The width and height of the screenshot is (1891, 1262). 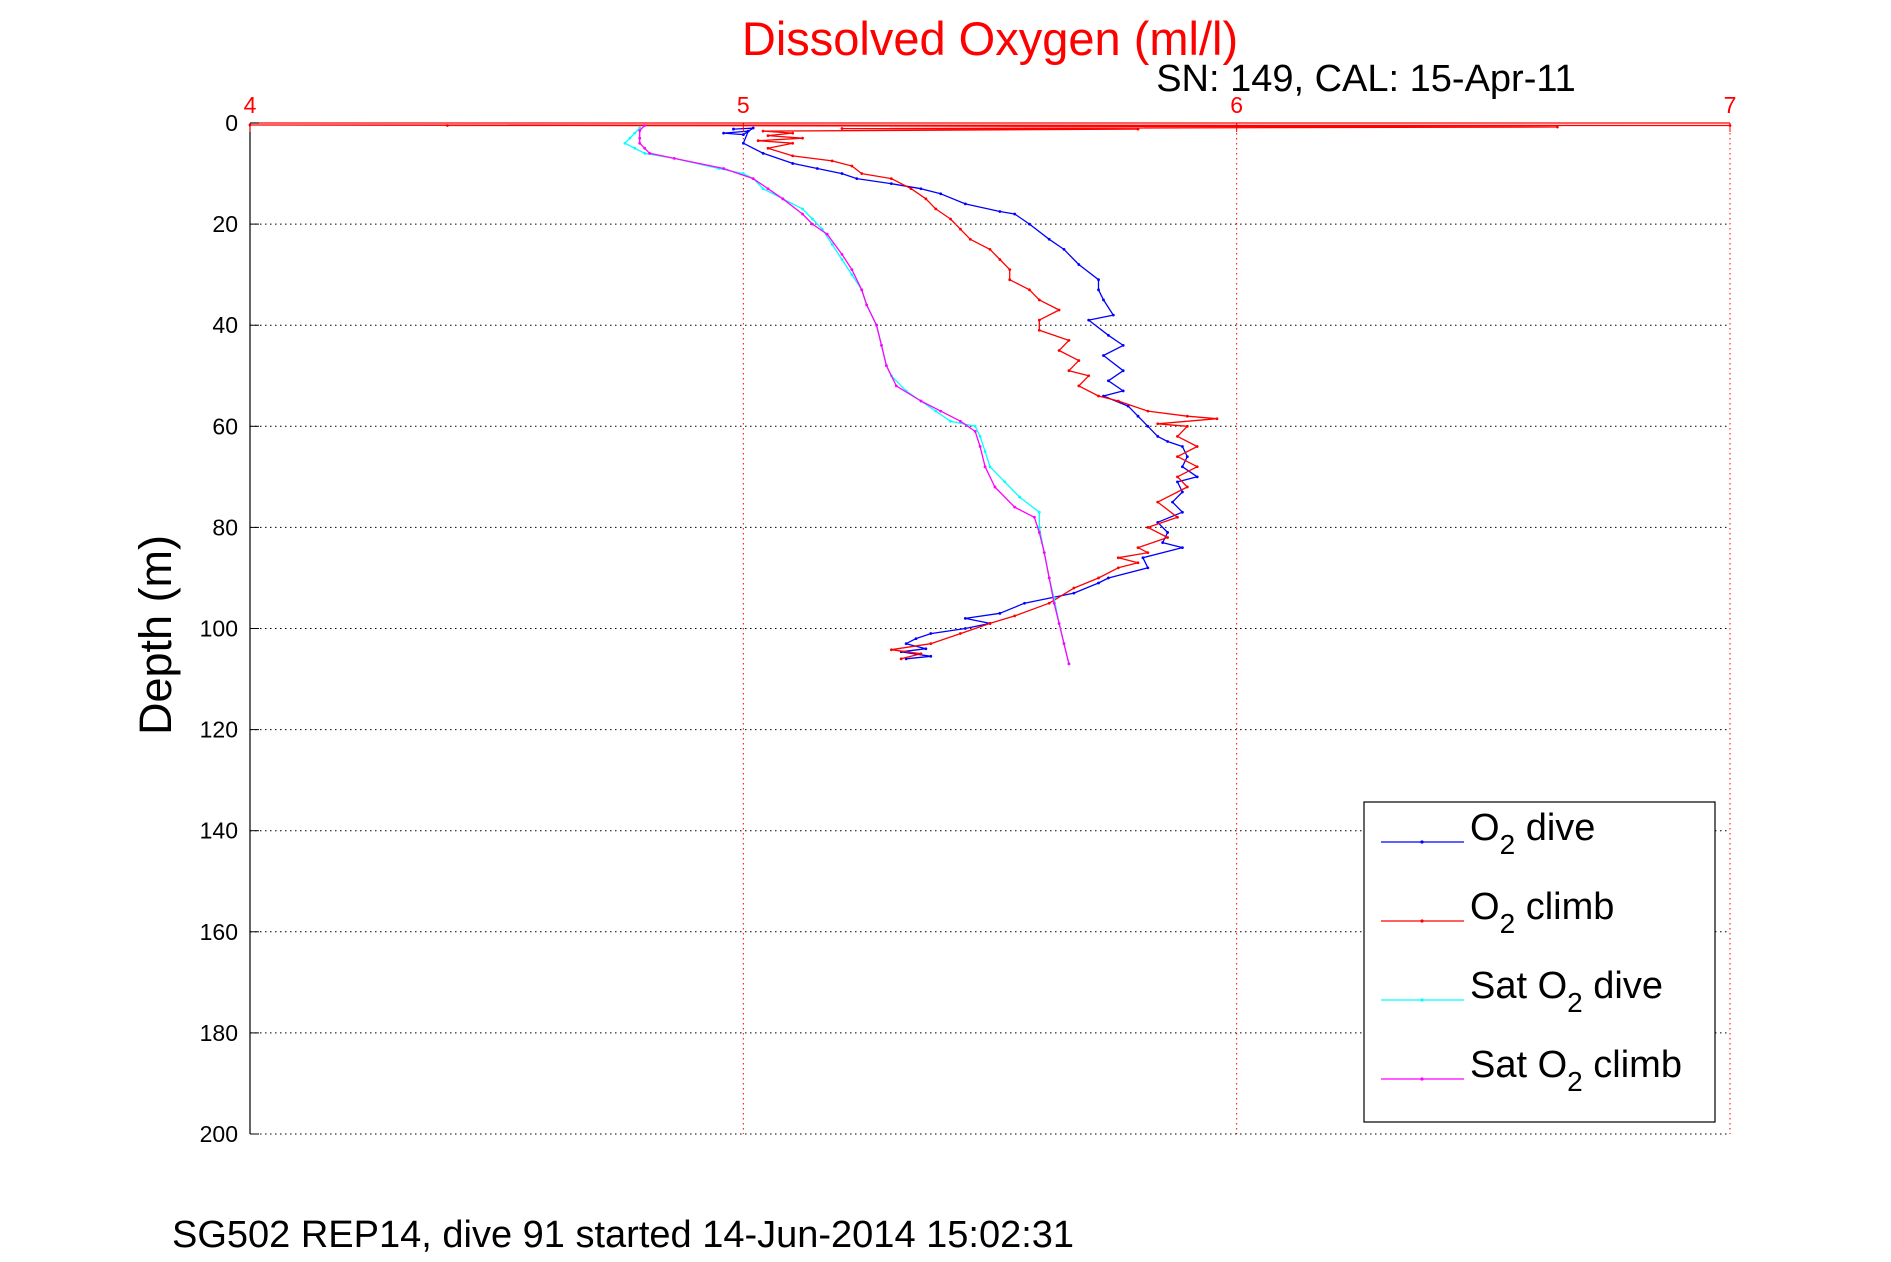 What do you see at coordinates (1508, 923) in the screenshot?
I see `legend-label-subscript: 2` at bounding box center [1508, 923].